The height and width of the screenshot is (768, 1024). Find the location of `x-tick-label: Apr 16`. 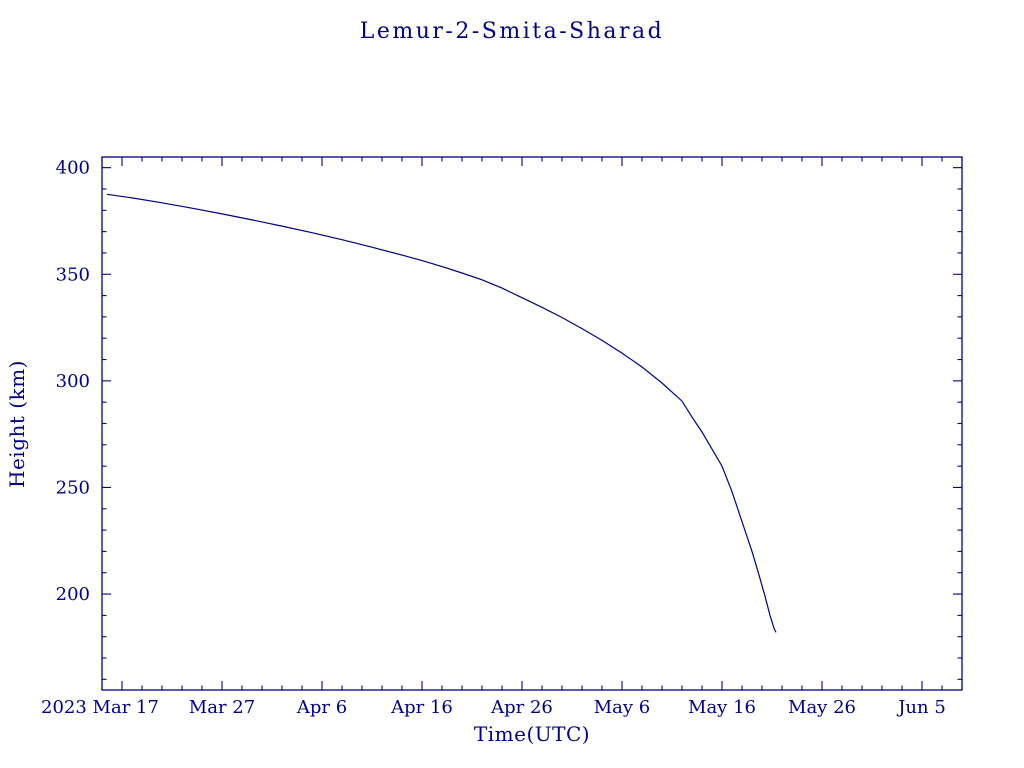

x-tick-label: Apr 16 is located at coordinates (421, 707).